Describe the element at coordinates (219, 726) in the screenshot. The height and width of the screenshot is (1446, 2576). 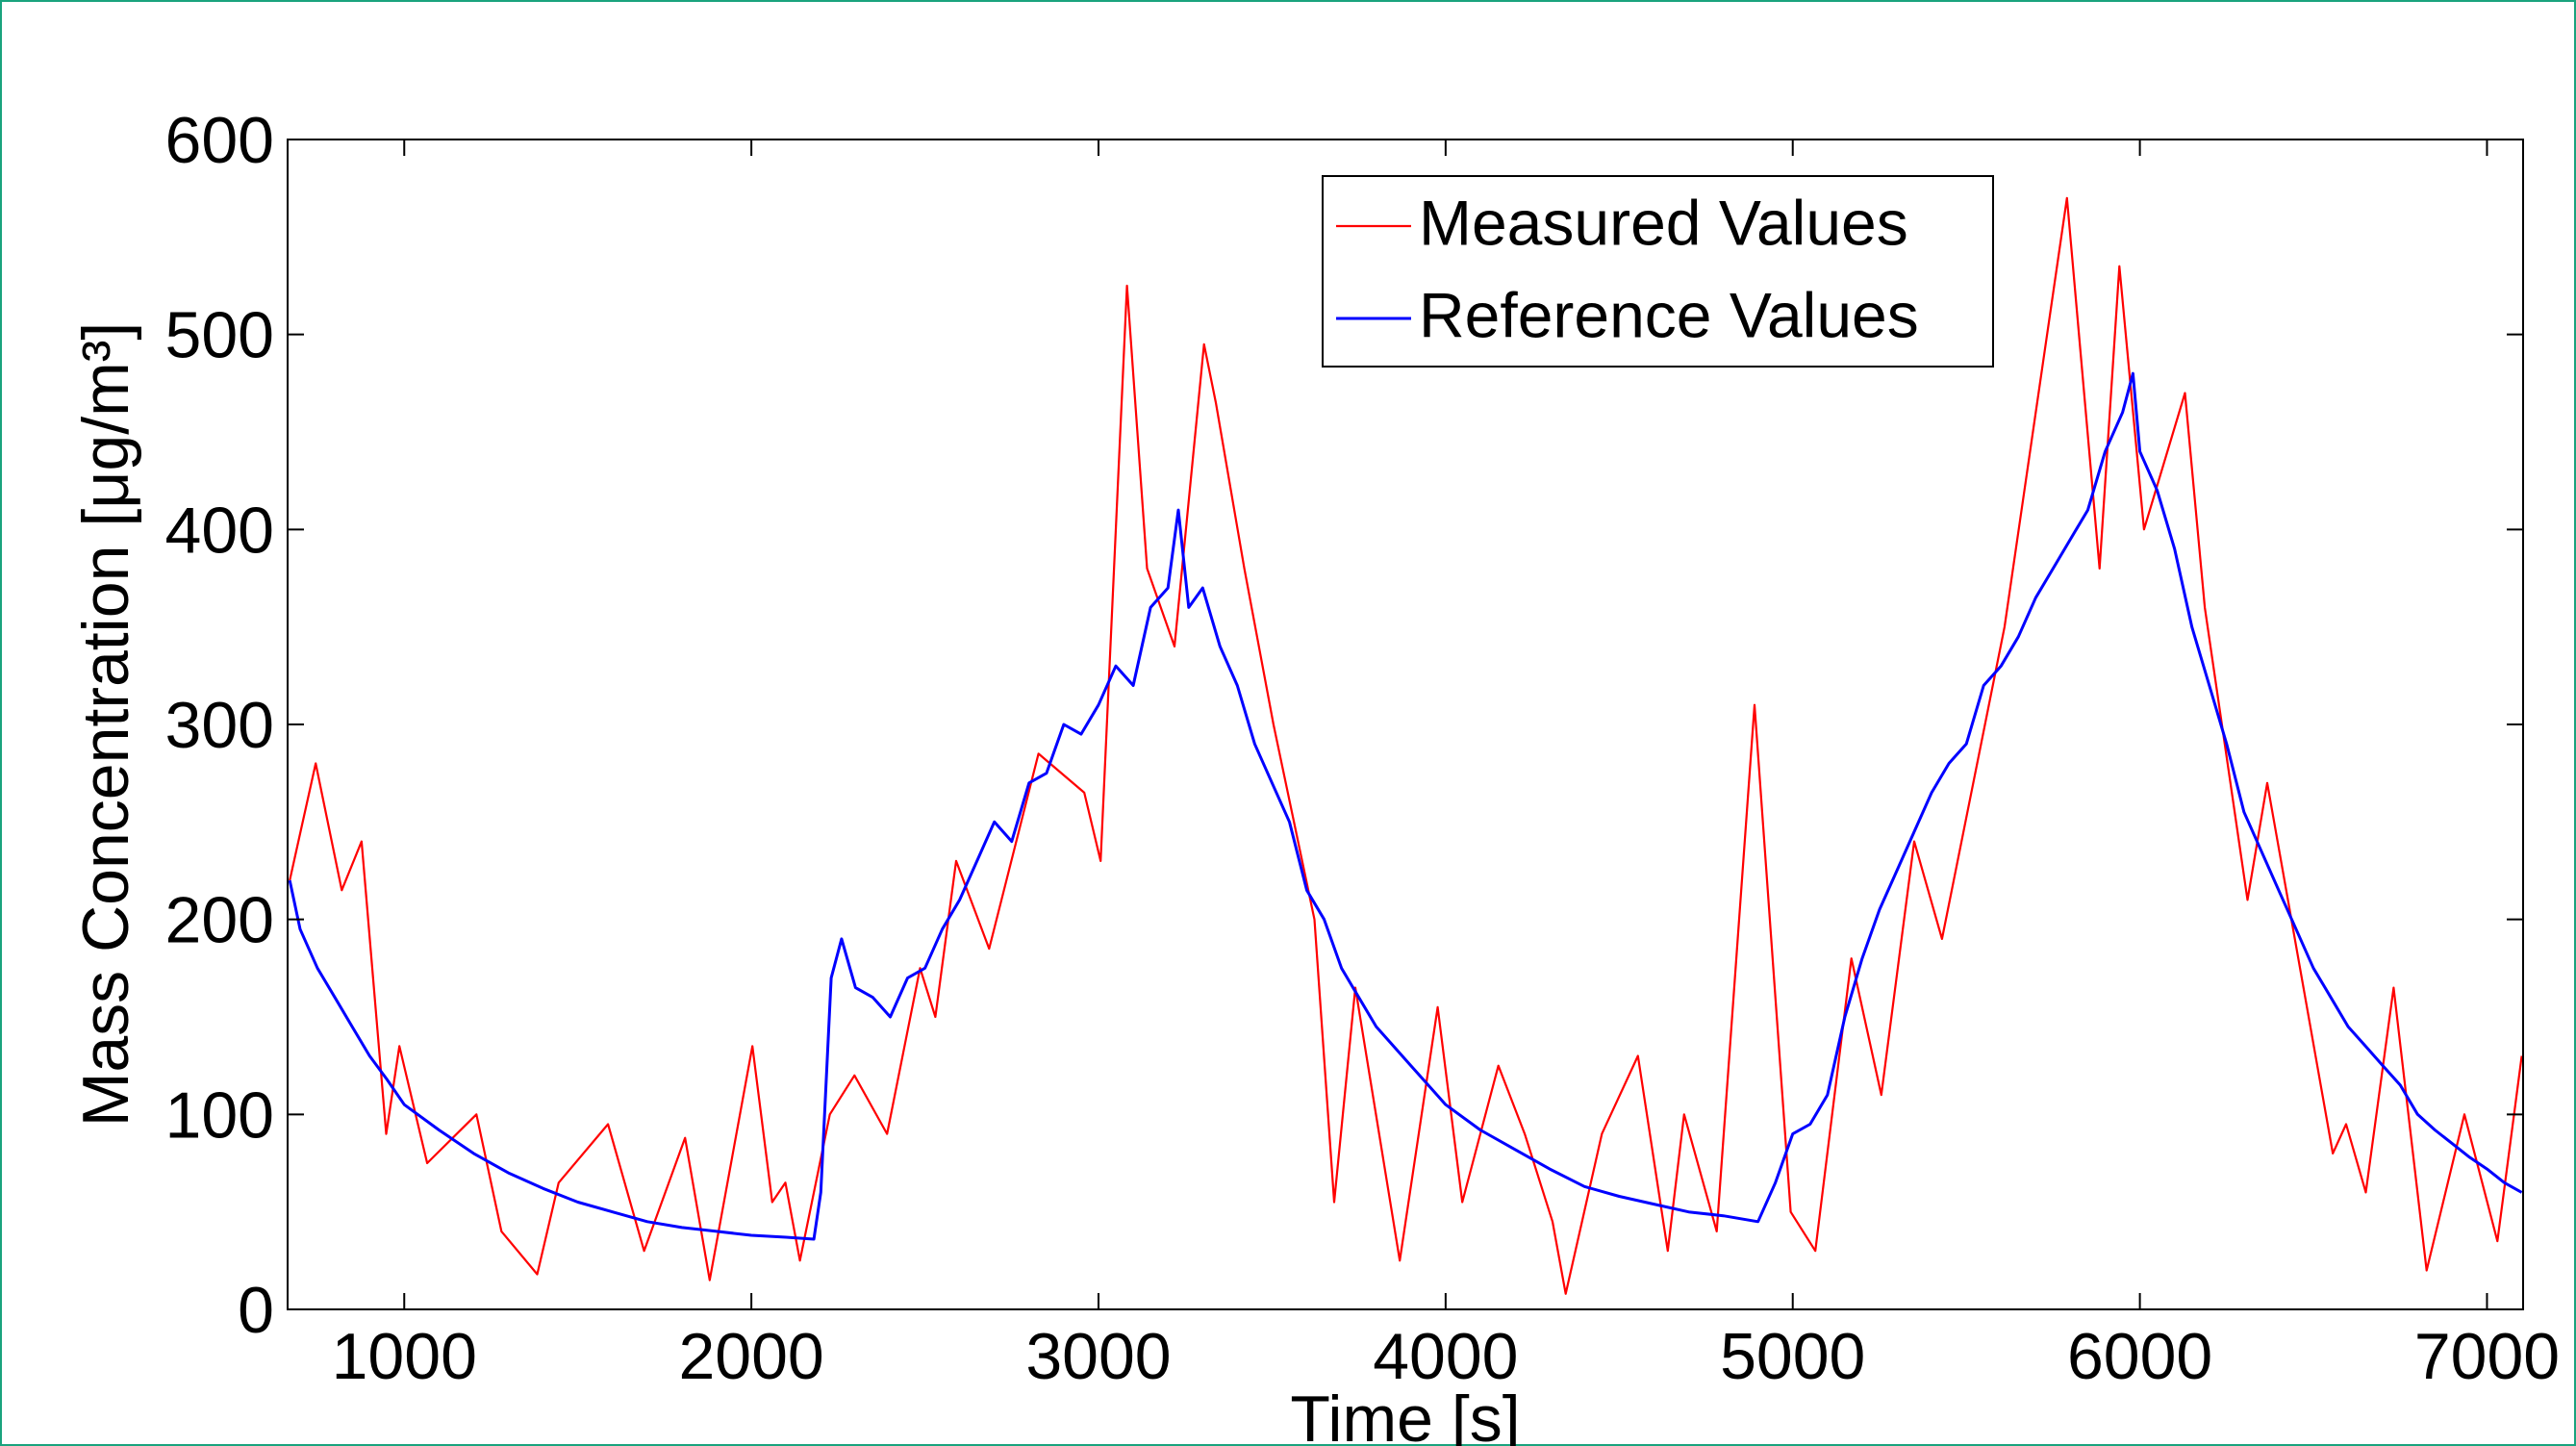
I see `y-tick-label: 300` at that location.